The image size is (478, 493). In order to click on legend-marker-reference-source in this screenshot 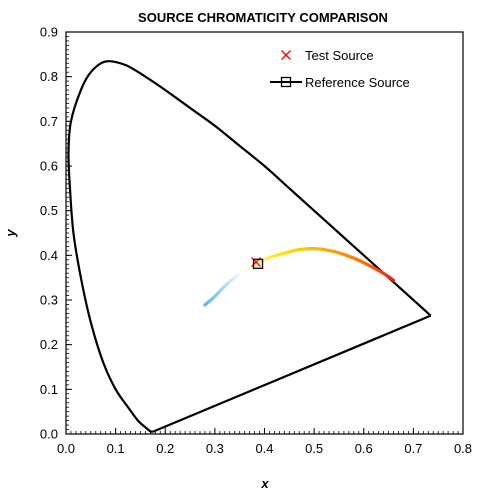, I will do `click(286, 82)`.